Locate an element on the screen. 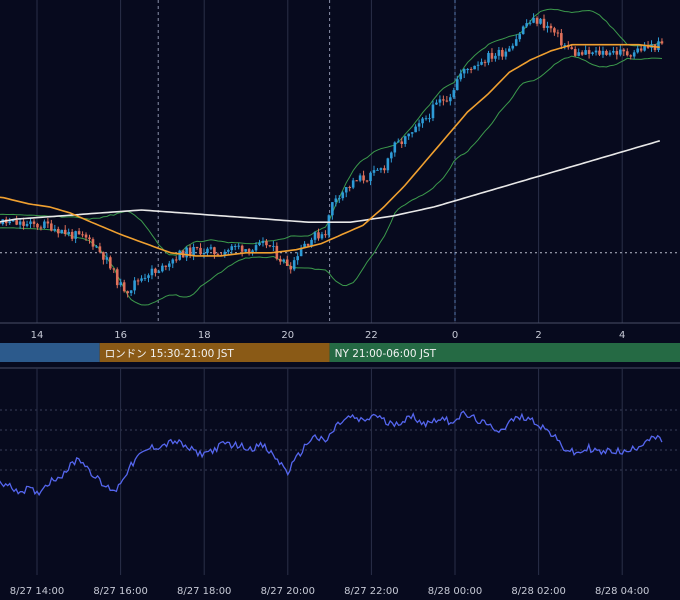 The image size is (680, 600). price-tick-label-7: 4 is located at coordinates (622, 335).